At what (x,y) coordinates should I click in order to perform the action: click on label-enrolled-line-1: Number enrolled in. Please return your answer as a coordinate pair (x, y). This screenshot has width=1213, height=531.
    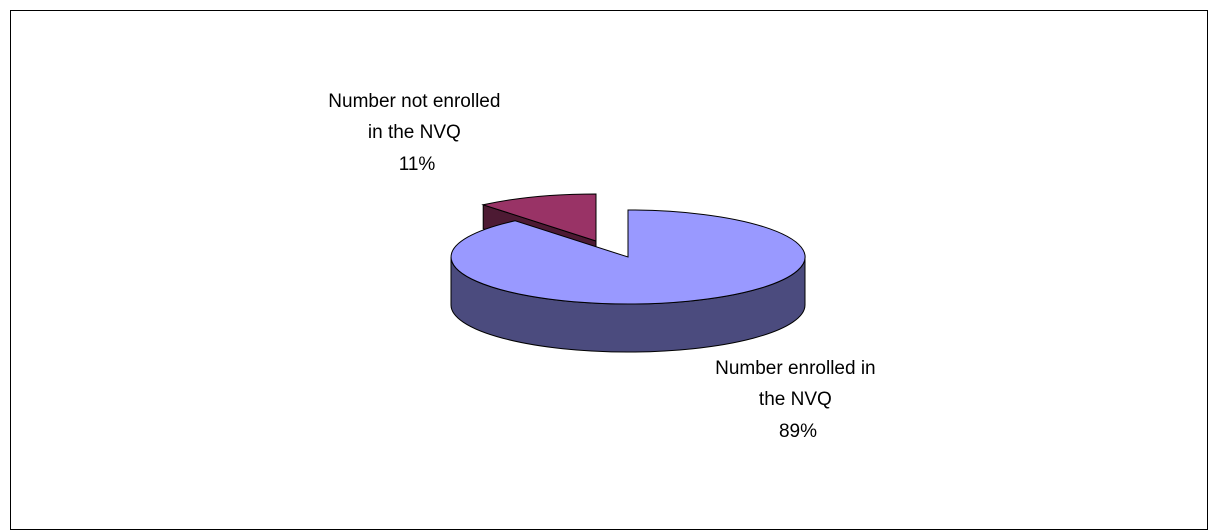
    Looking at the image, I should click on (795, 368).